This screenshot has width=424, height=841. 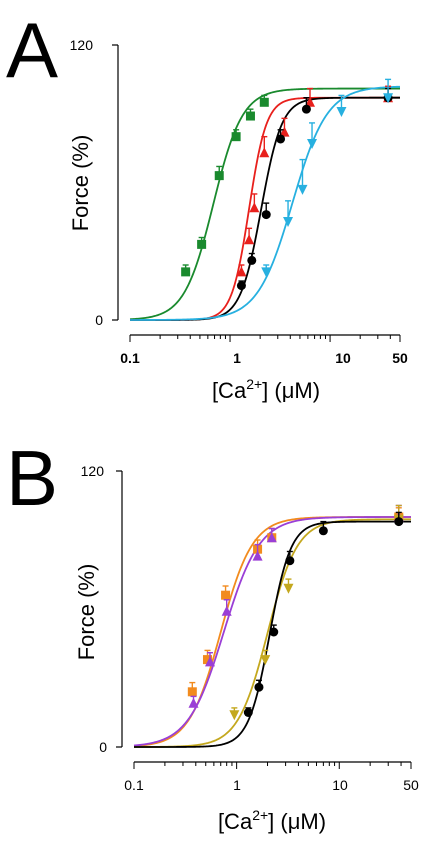 What do you see at coordinates (32, 50) in the screenshot?
I see `panel-letter-a: A` at bounding box center [32, 50].